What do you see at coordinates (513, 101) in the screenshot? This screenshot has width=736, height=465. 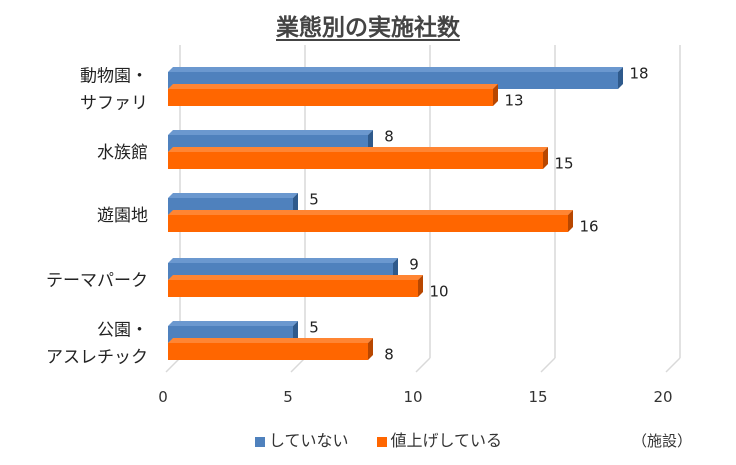 I see `data-label: 13` at bounding box center [513, 101].